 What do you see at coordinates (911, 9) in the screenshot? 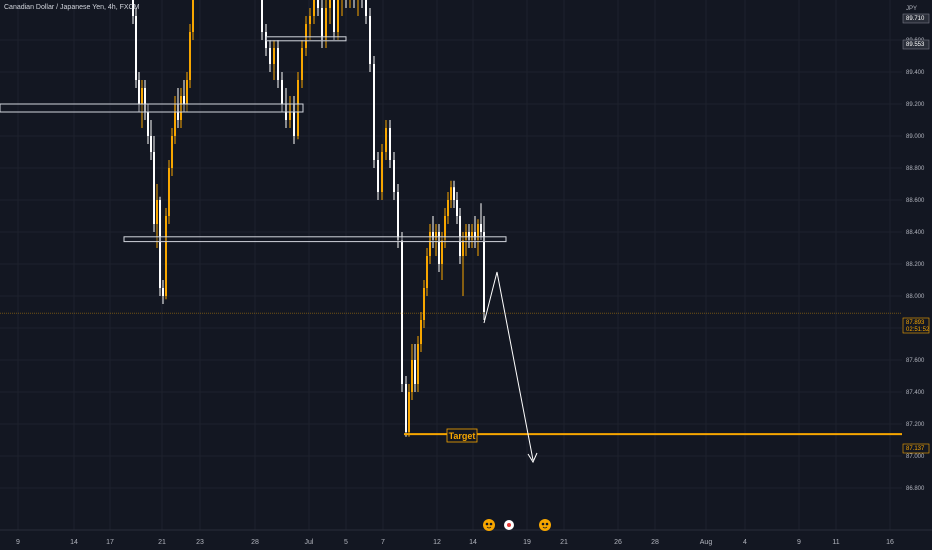
I see `currency-label: JPY` at bounding box center [911, 9].